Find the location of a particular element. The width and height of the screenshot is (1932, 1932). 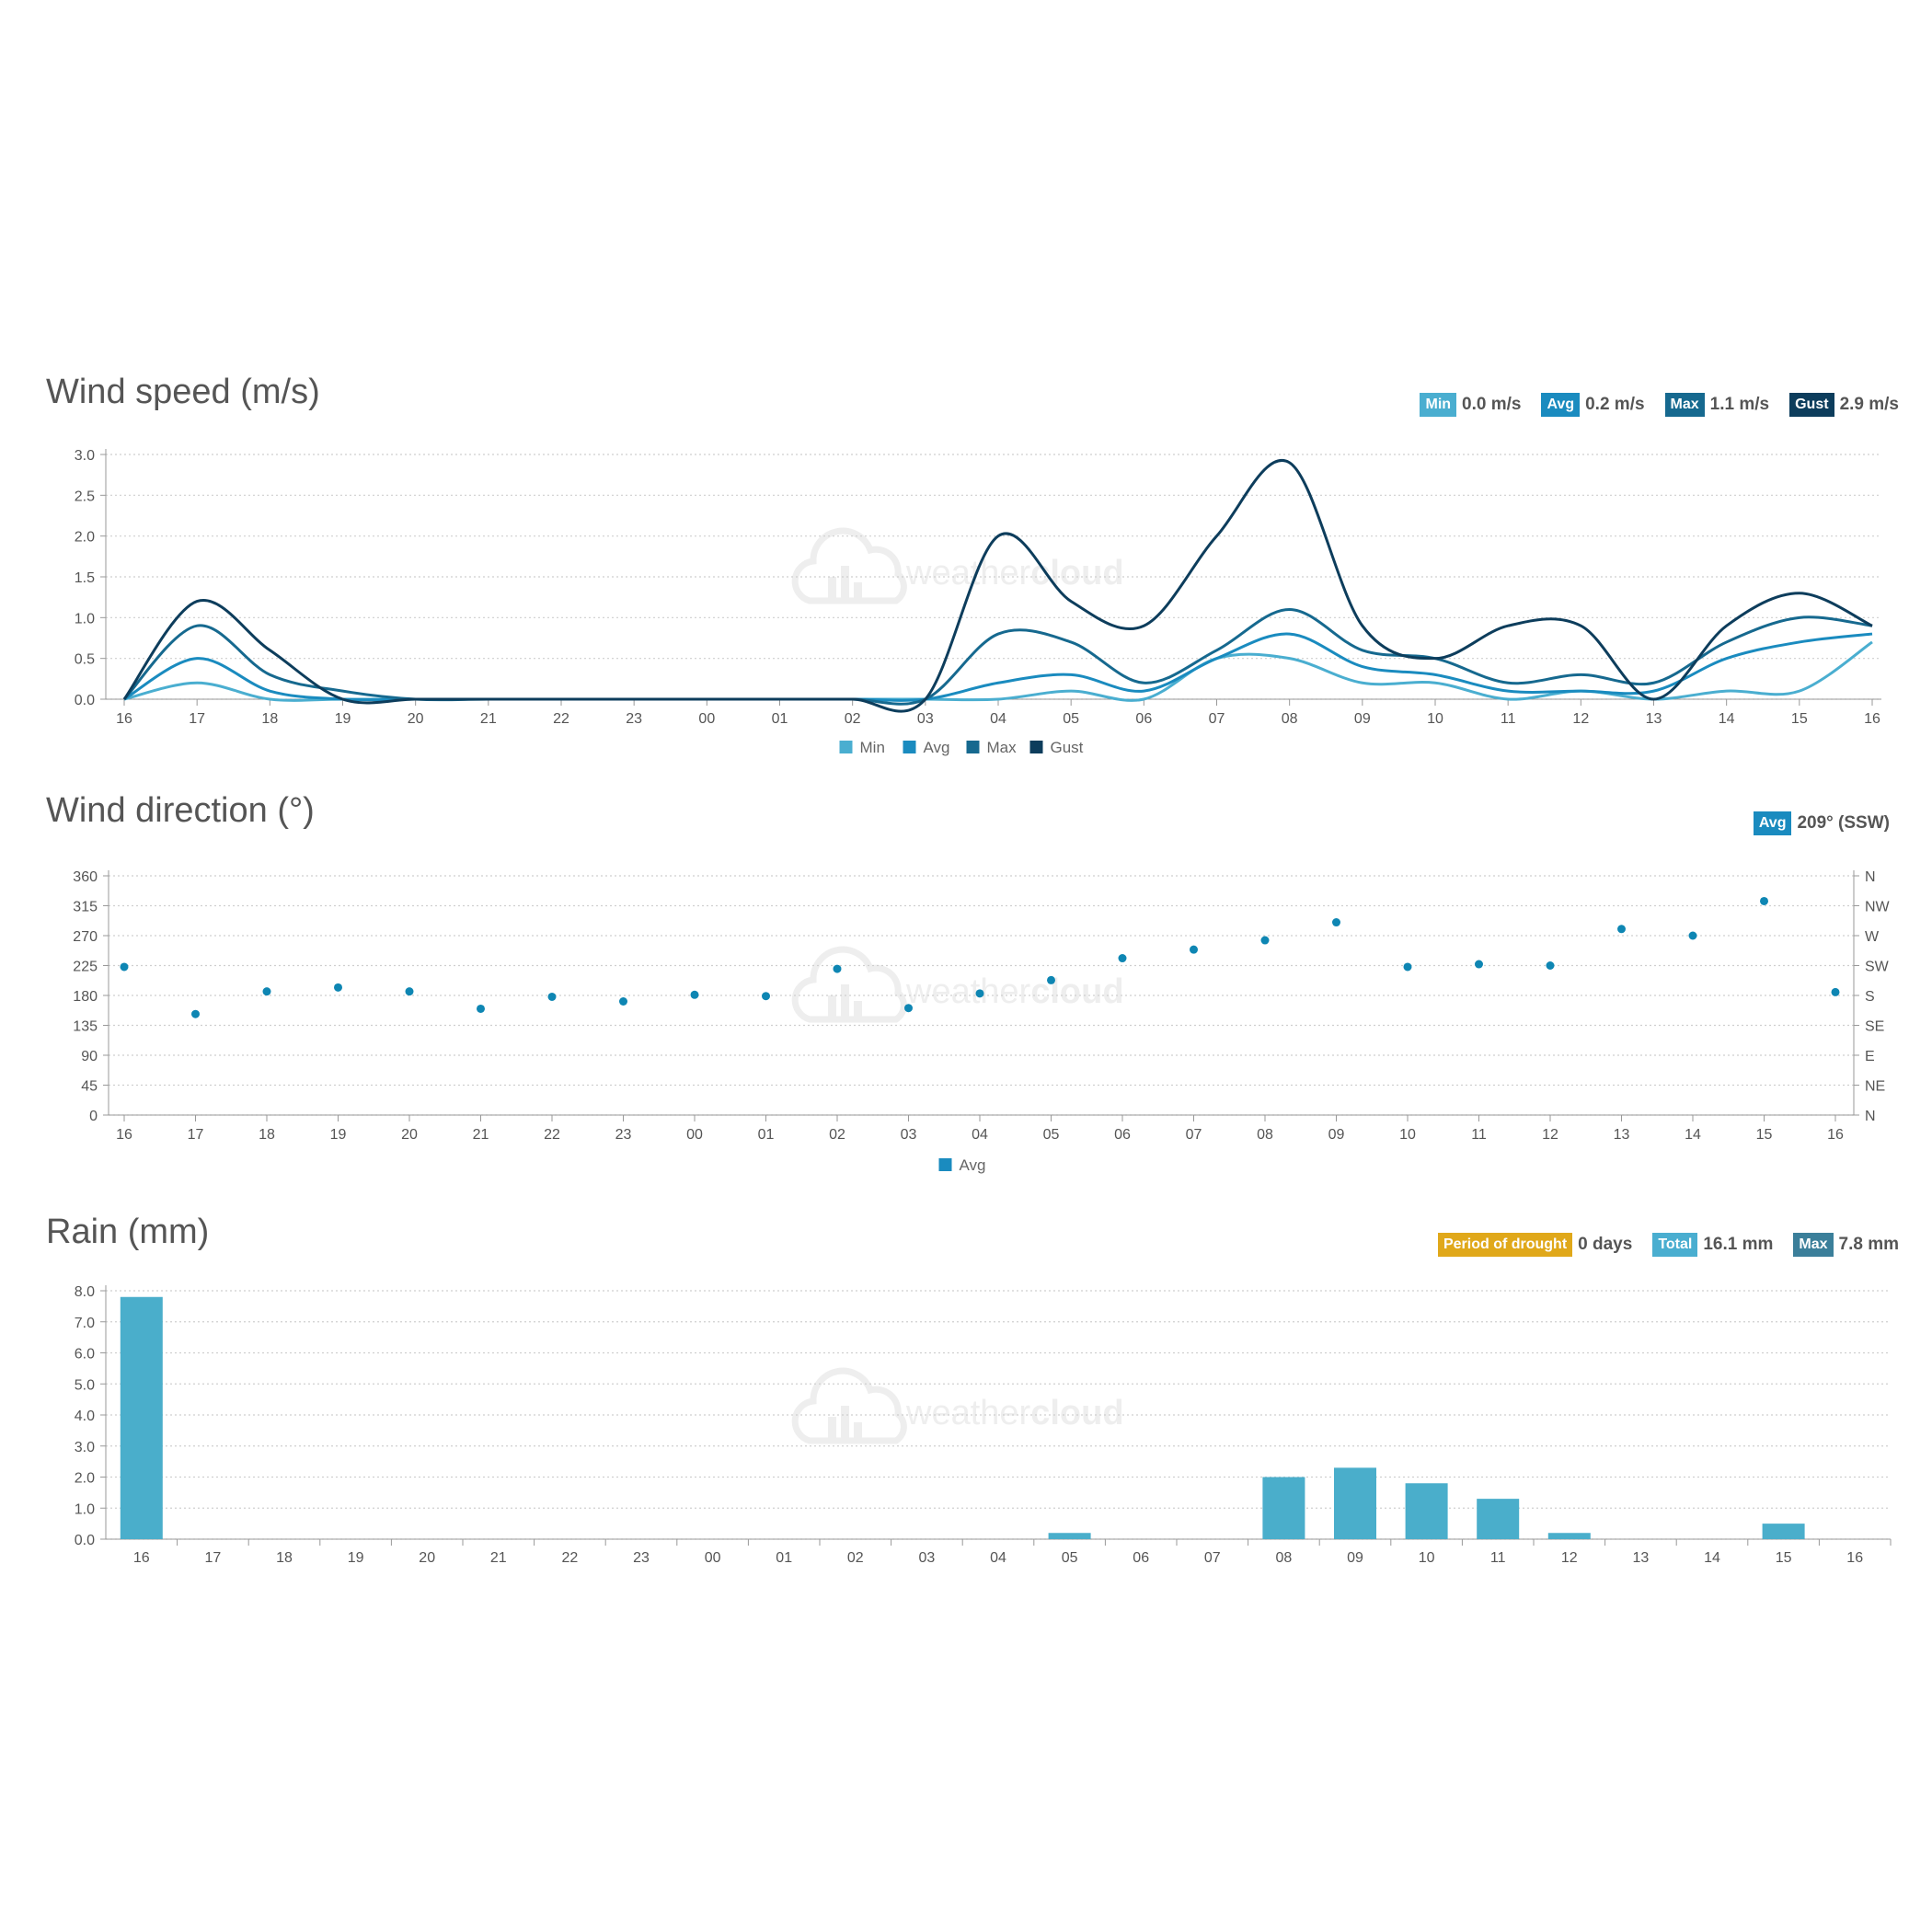

rain-xtick-label: 03 is located at coordinates (927, 1558).